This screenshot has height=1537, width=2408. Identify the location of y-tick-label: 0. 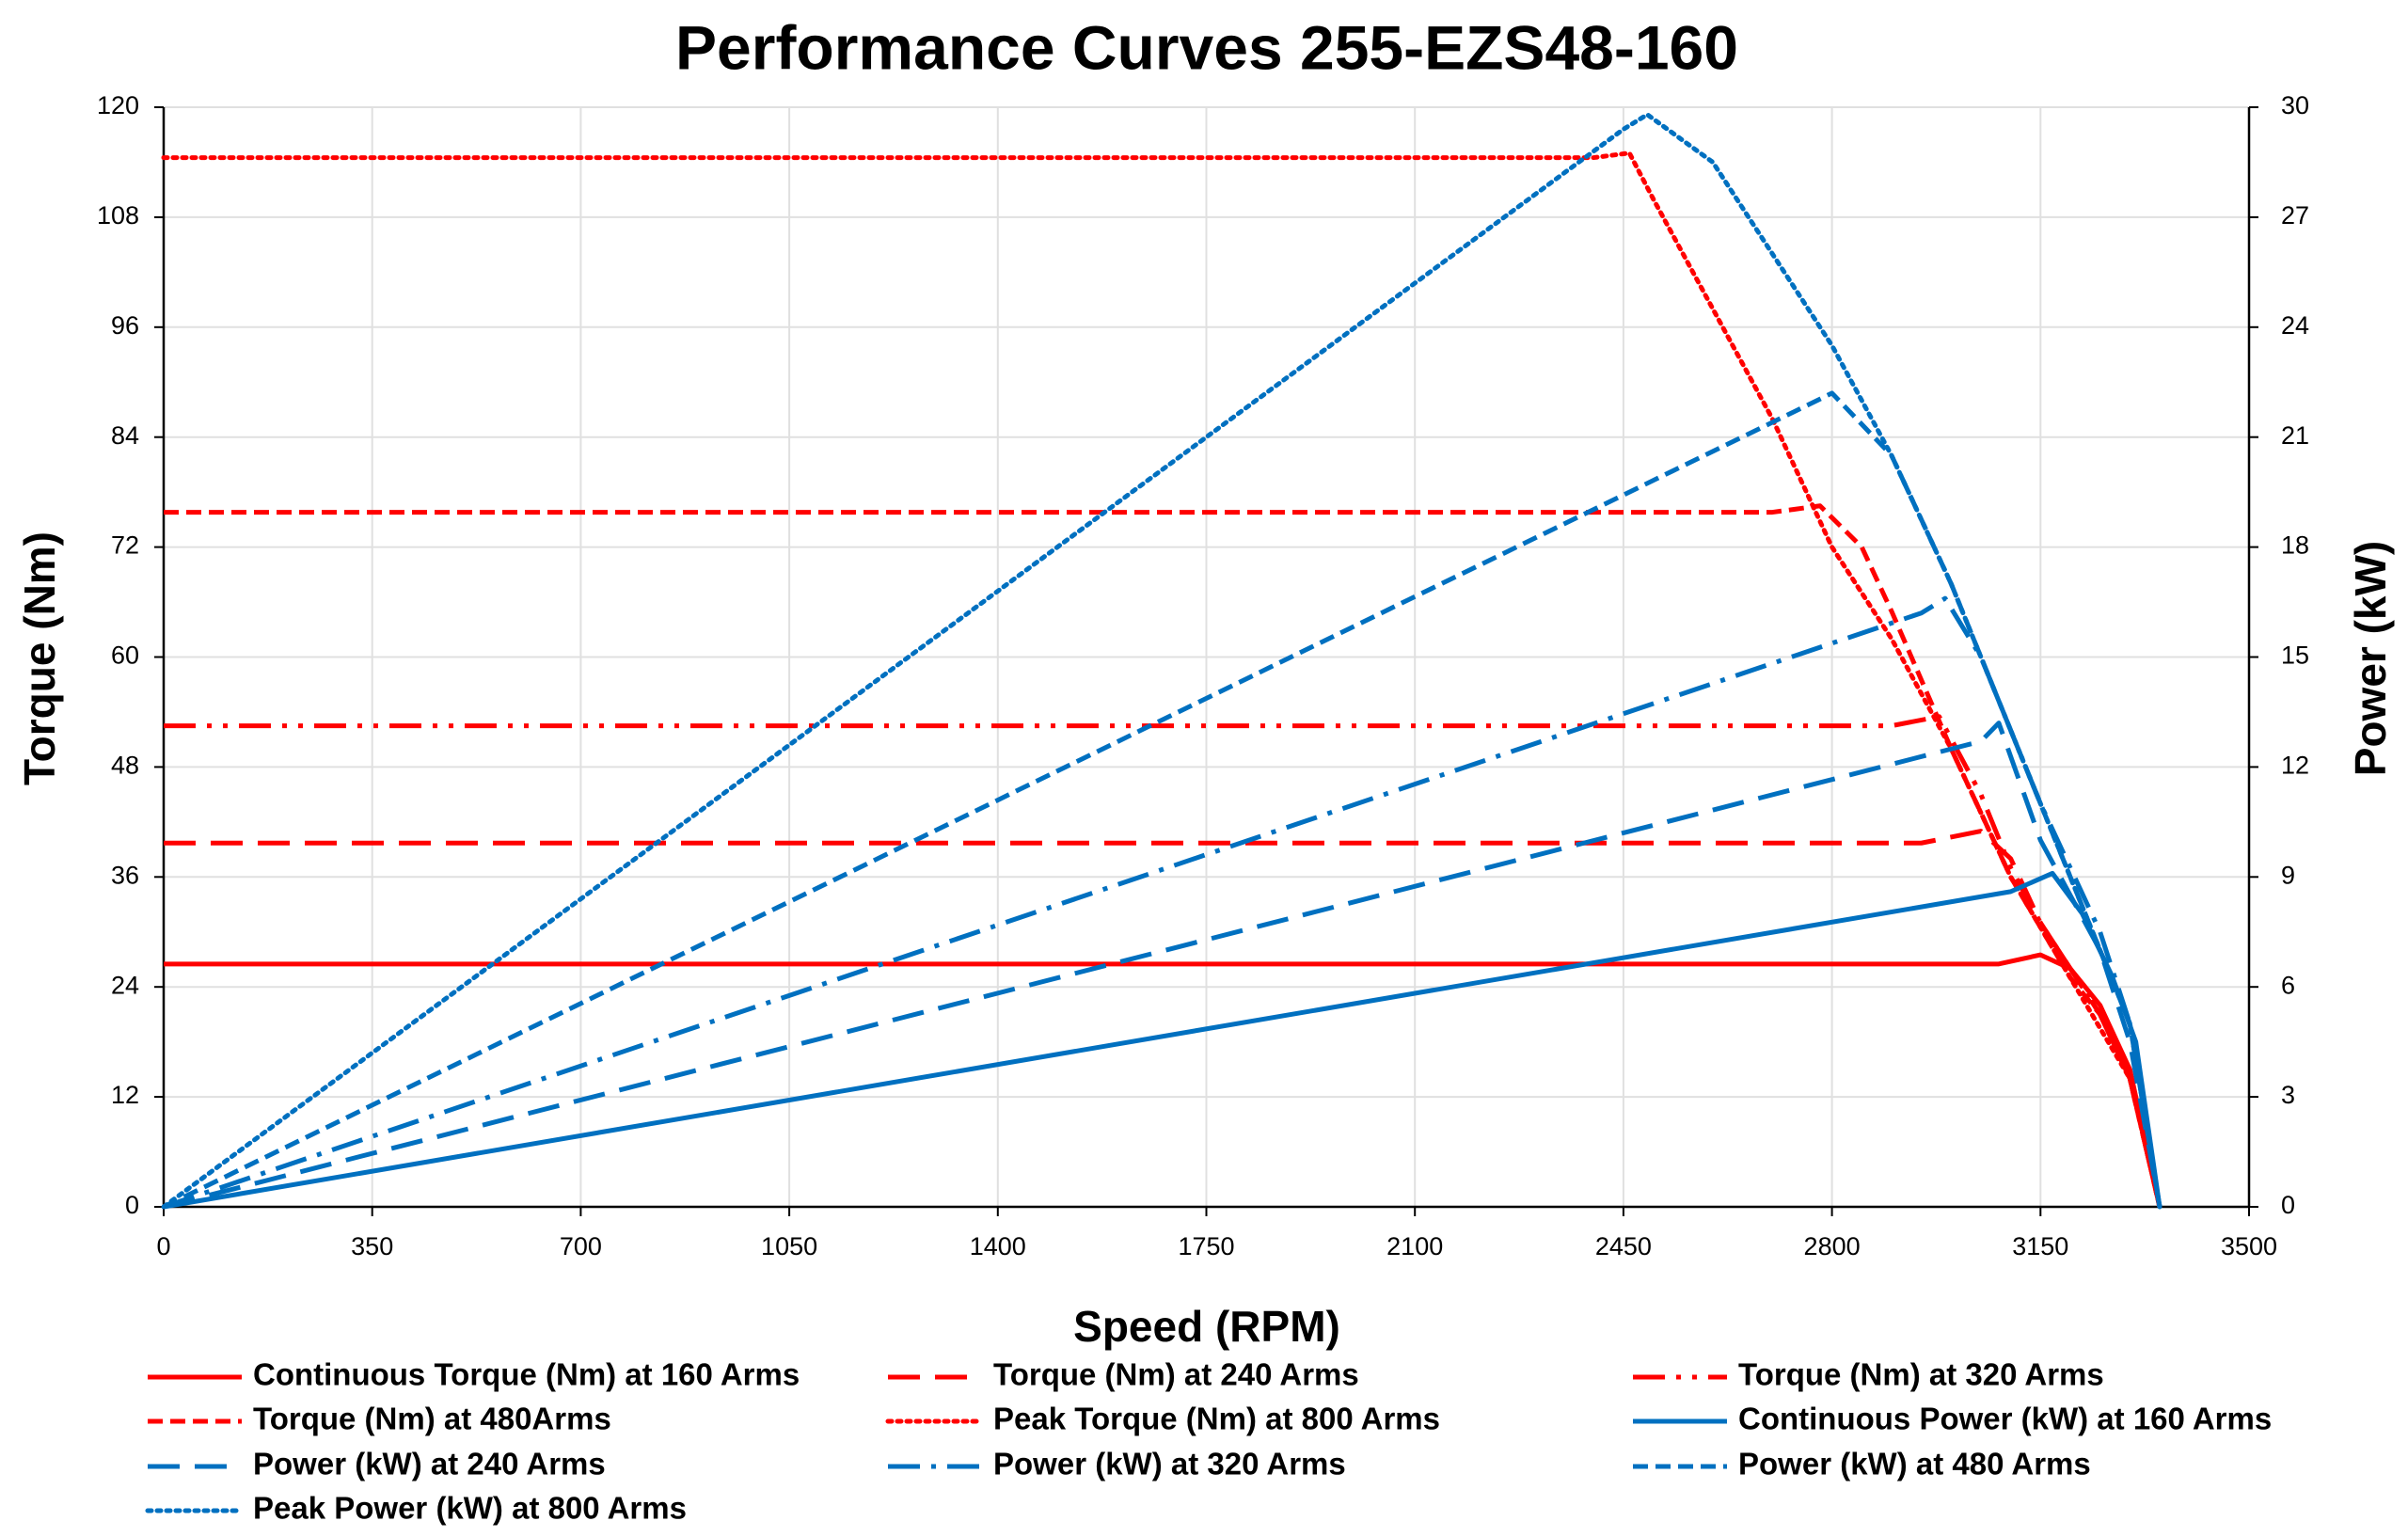
(132, 1205).